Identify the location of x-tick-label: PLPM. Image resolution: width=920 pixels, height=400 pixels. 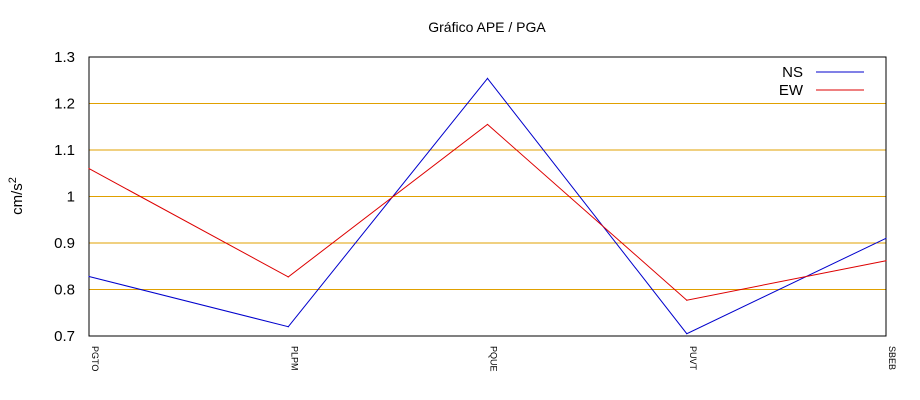
(294, 358).